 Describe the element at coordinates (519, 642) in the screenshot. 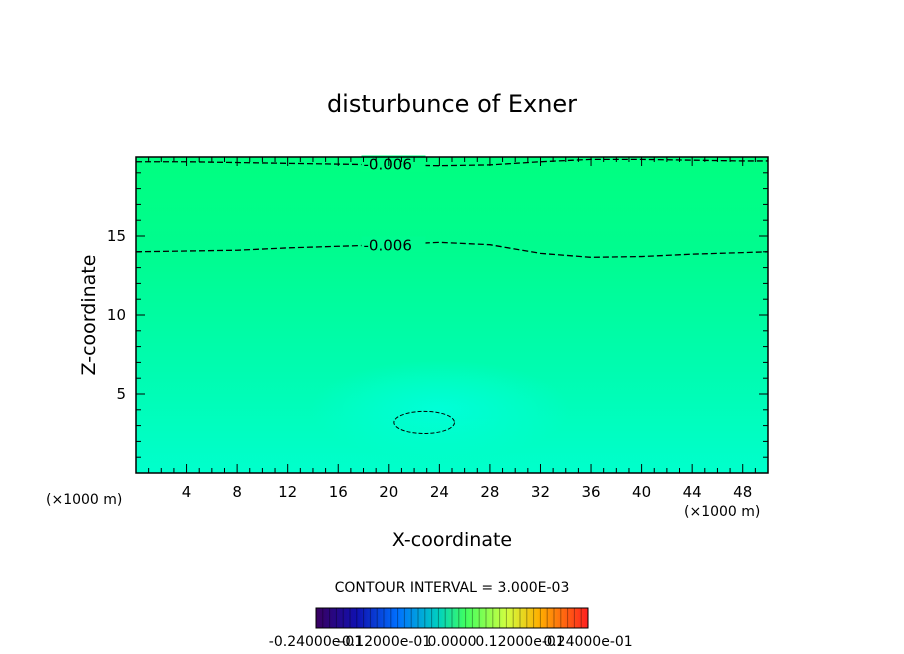

I see `colorbar-label: 0.12000e-01` at that location.